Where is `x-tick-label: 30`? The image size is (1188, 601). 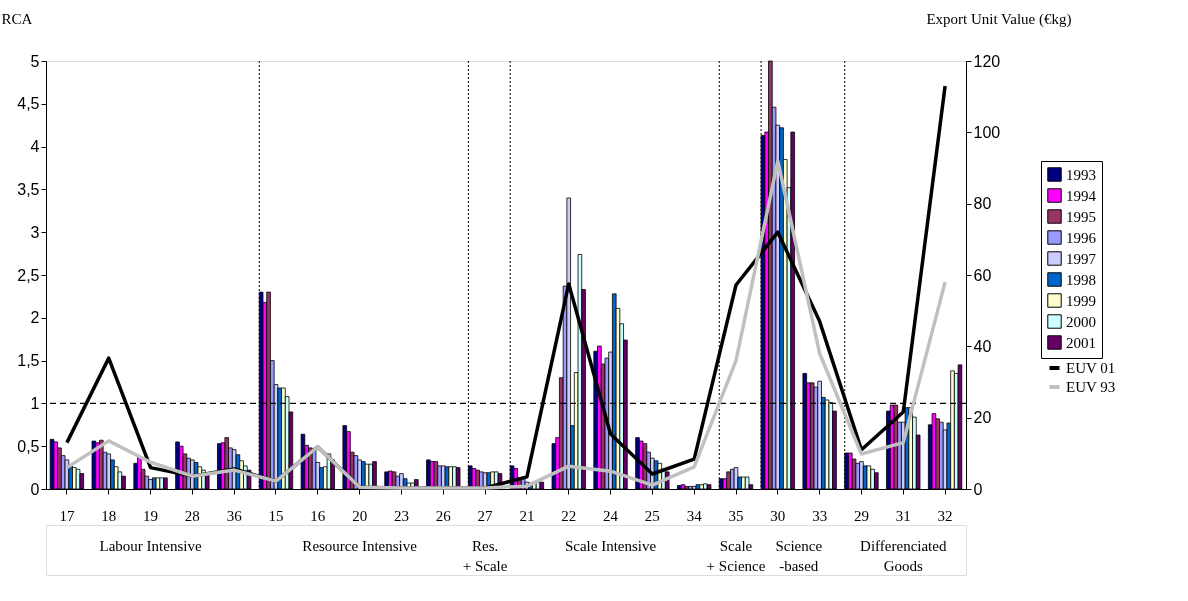 x-tick-label: 30 is located at coordinates (778, 515).